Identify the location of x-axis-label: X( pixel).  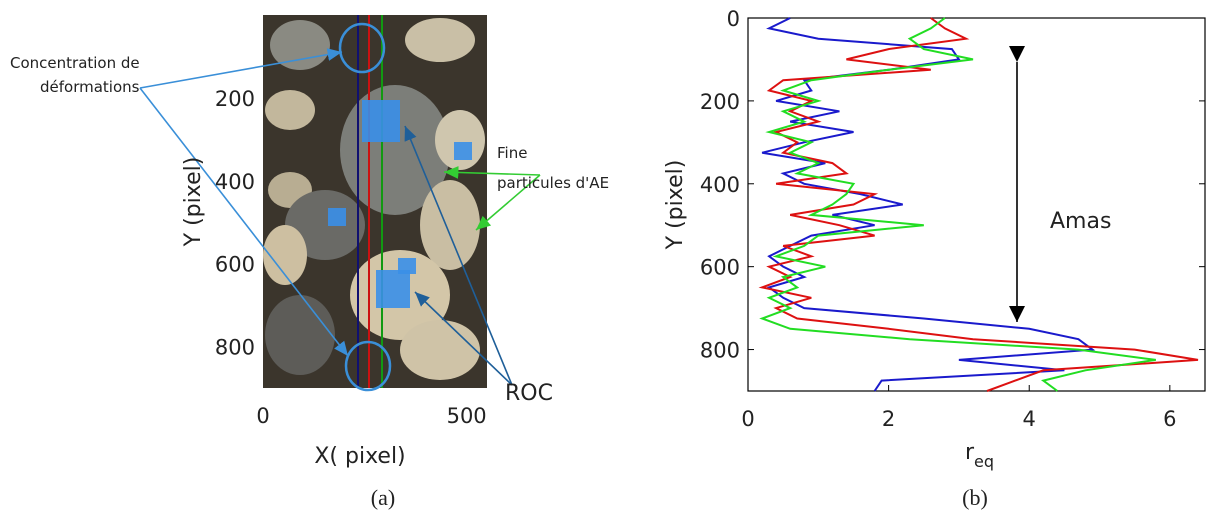
(359, 456).